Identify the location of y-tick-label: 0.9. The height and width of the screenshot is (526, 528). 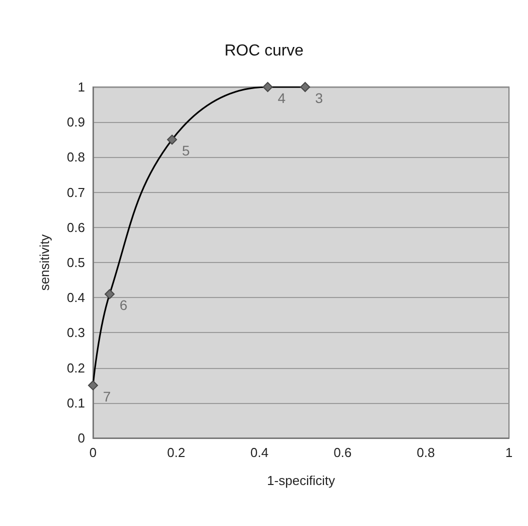
(75, 122).